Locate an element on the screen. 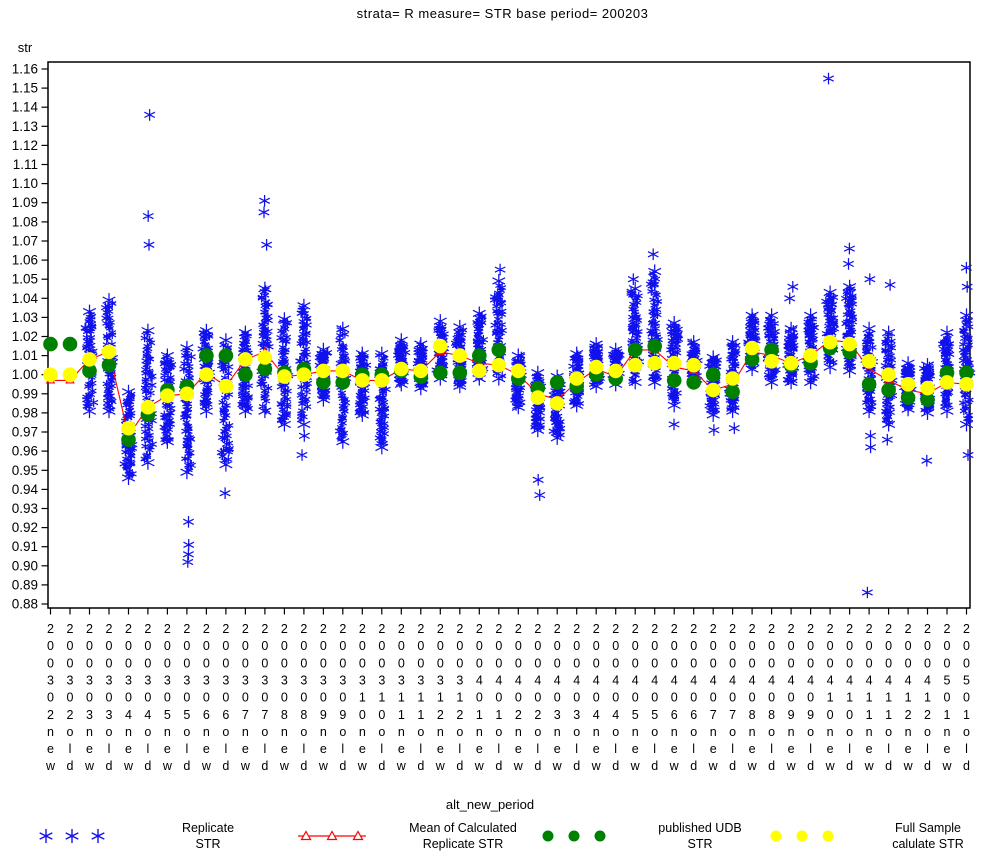 The image size is (1005, 867). svg-text: 1.00 is located at coordinates (25, 374).